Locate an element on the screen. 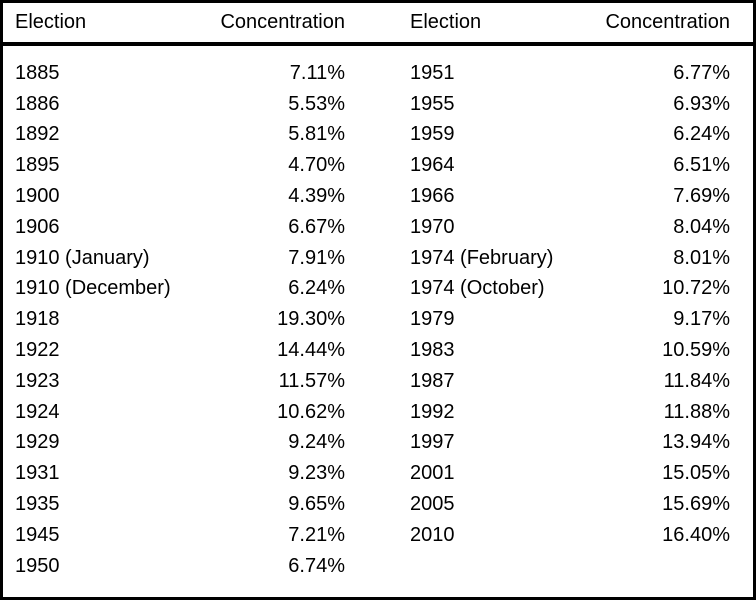  header-concentration-left: Concentration is located at coordinates (282, 22).